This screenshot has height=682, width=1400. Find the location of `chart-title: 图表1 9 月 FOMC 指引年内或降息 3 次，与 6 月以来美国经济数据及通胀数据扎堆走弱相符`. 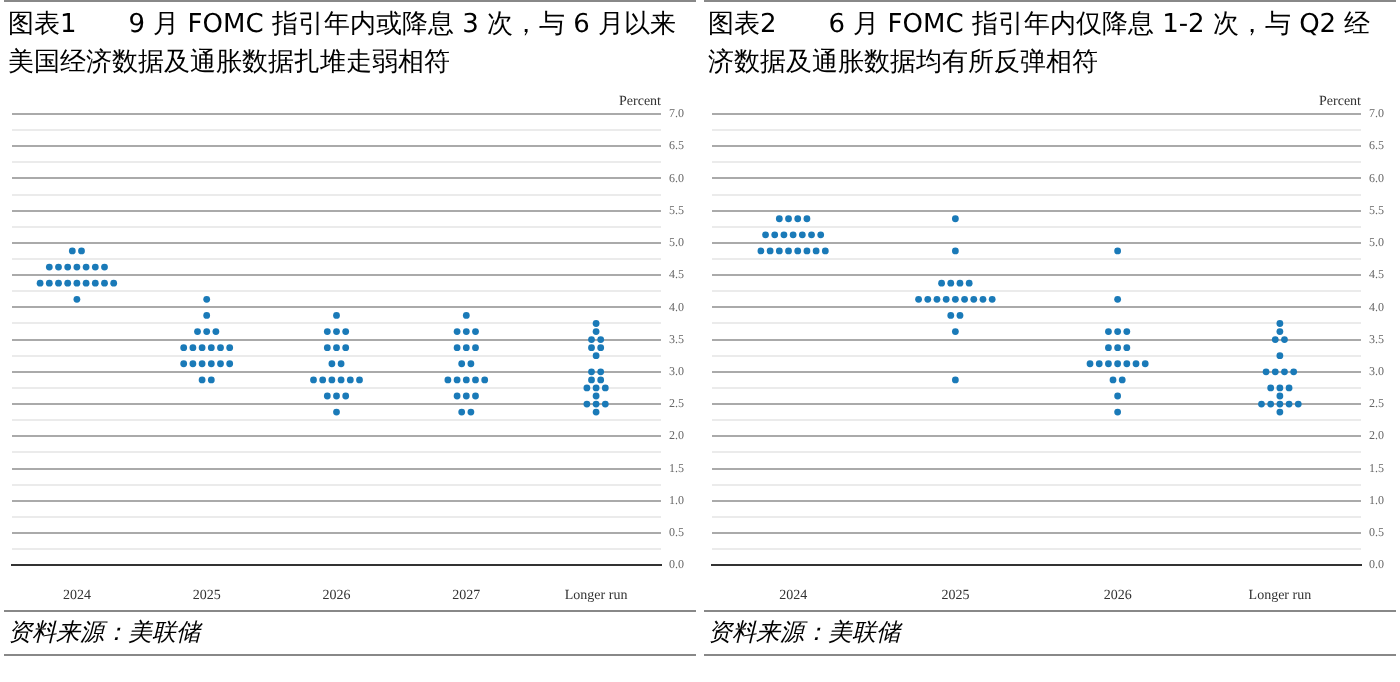

chart-title: 图表1 9 月 FOMC 指引年内或降息 3 次，与 6 月以来美国经济数据及通胀数据扎堆走弱相符 is located at coordinates (350, 43).